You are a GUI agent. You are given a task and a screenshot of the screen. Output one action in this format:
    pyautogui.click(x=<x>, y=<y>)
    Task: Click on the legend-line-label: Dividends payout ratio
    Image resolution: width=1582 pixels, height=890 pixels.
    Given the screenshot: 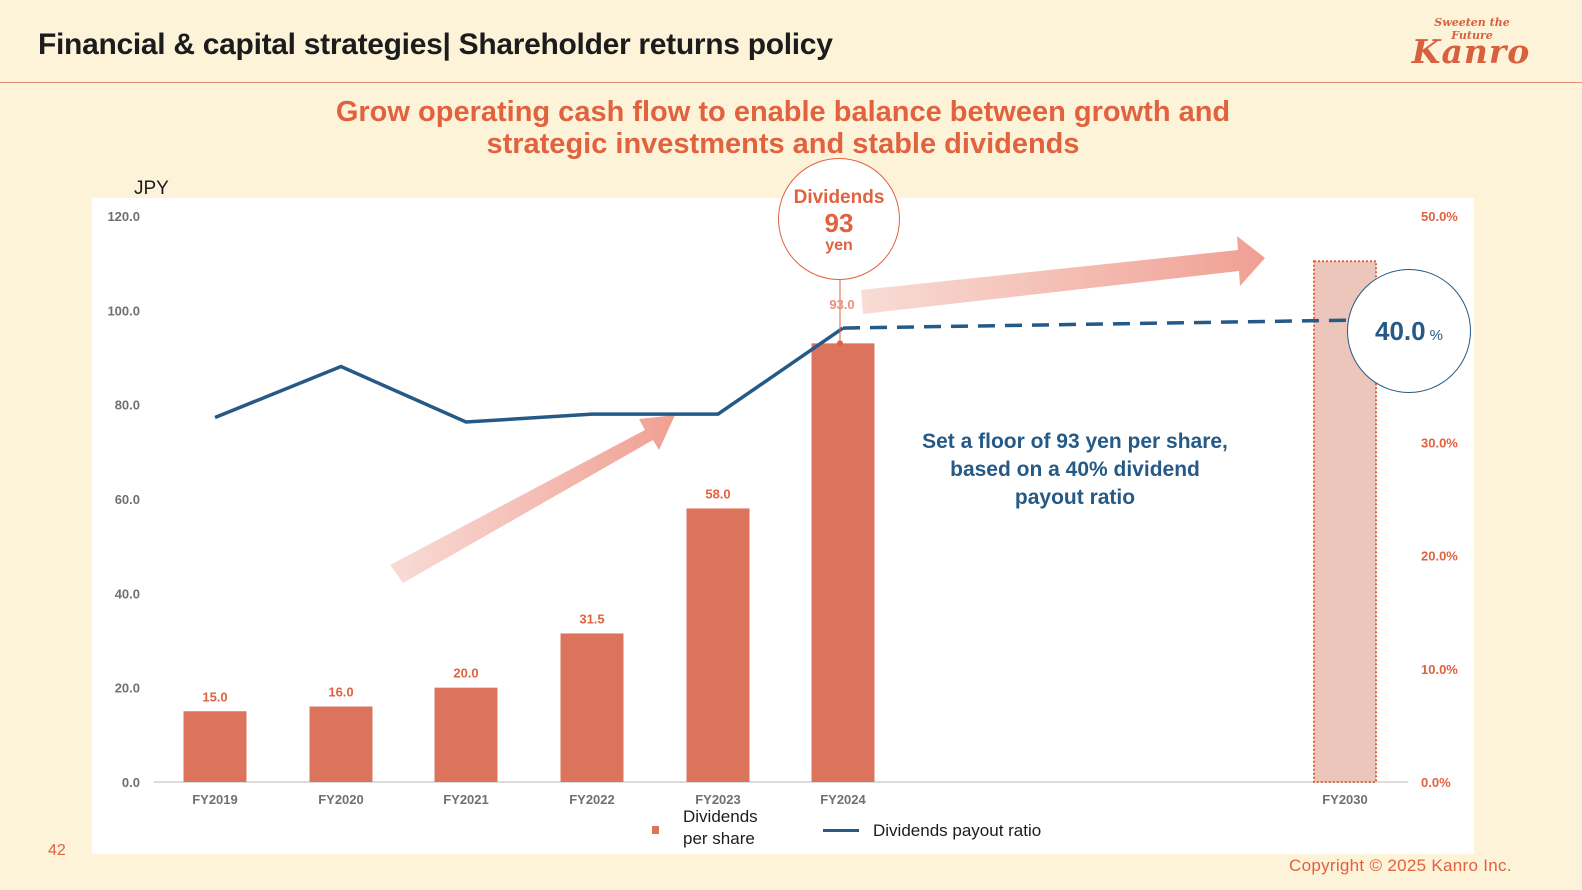 What is the action you would take?
    pyautogui.click(x=957, y=830)
    